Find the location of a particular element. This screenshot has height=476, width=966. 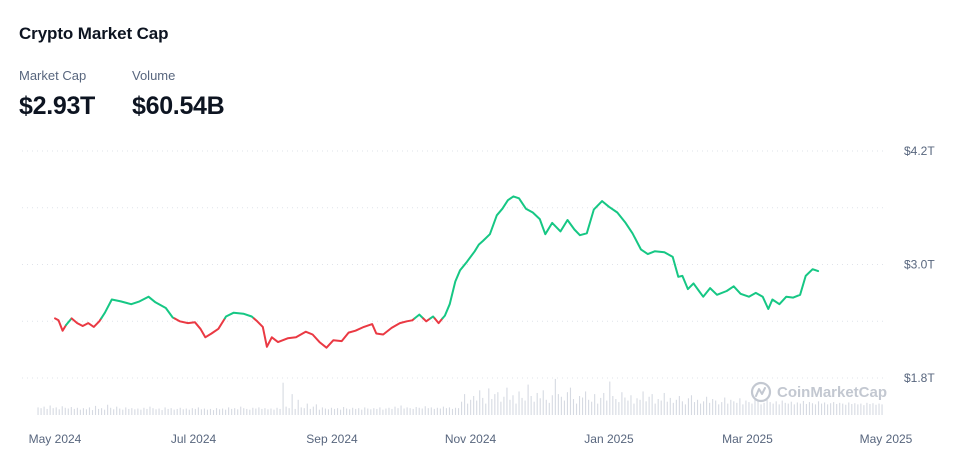

x-tick-label: May 2025 is located at coordinates (886, 439).